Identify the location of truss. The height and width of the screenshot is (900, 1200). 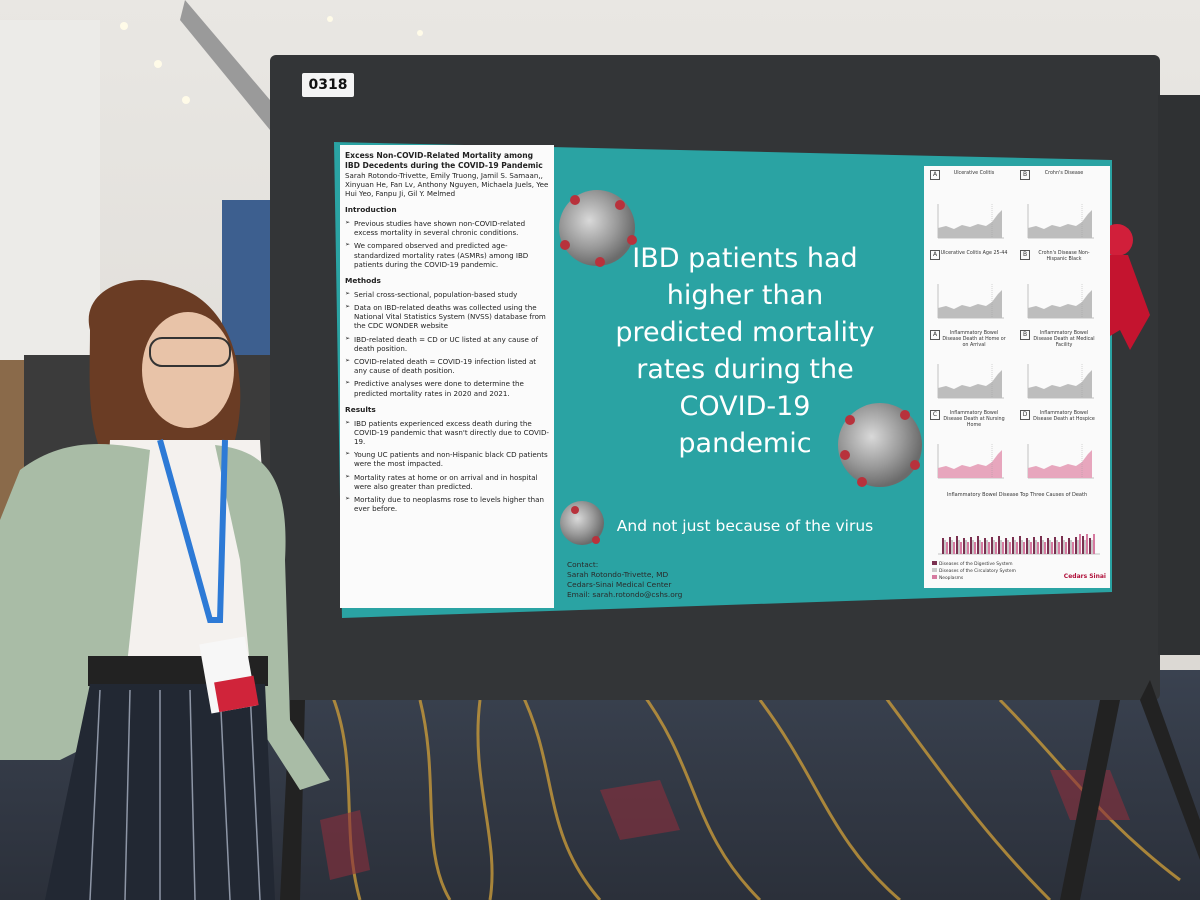
(225, 65).